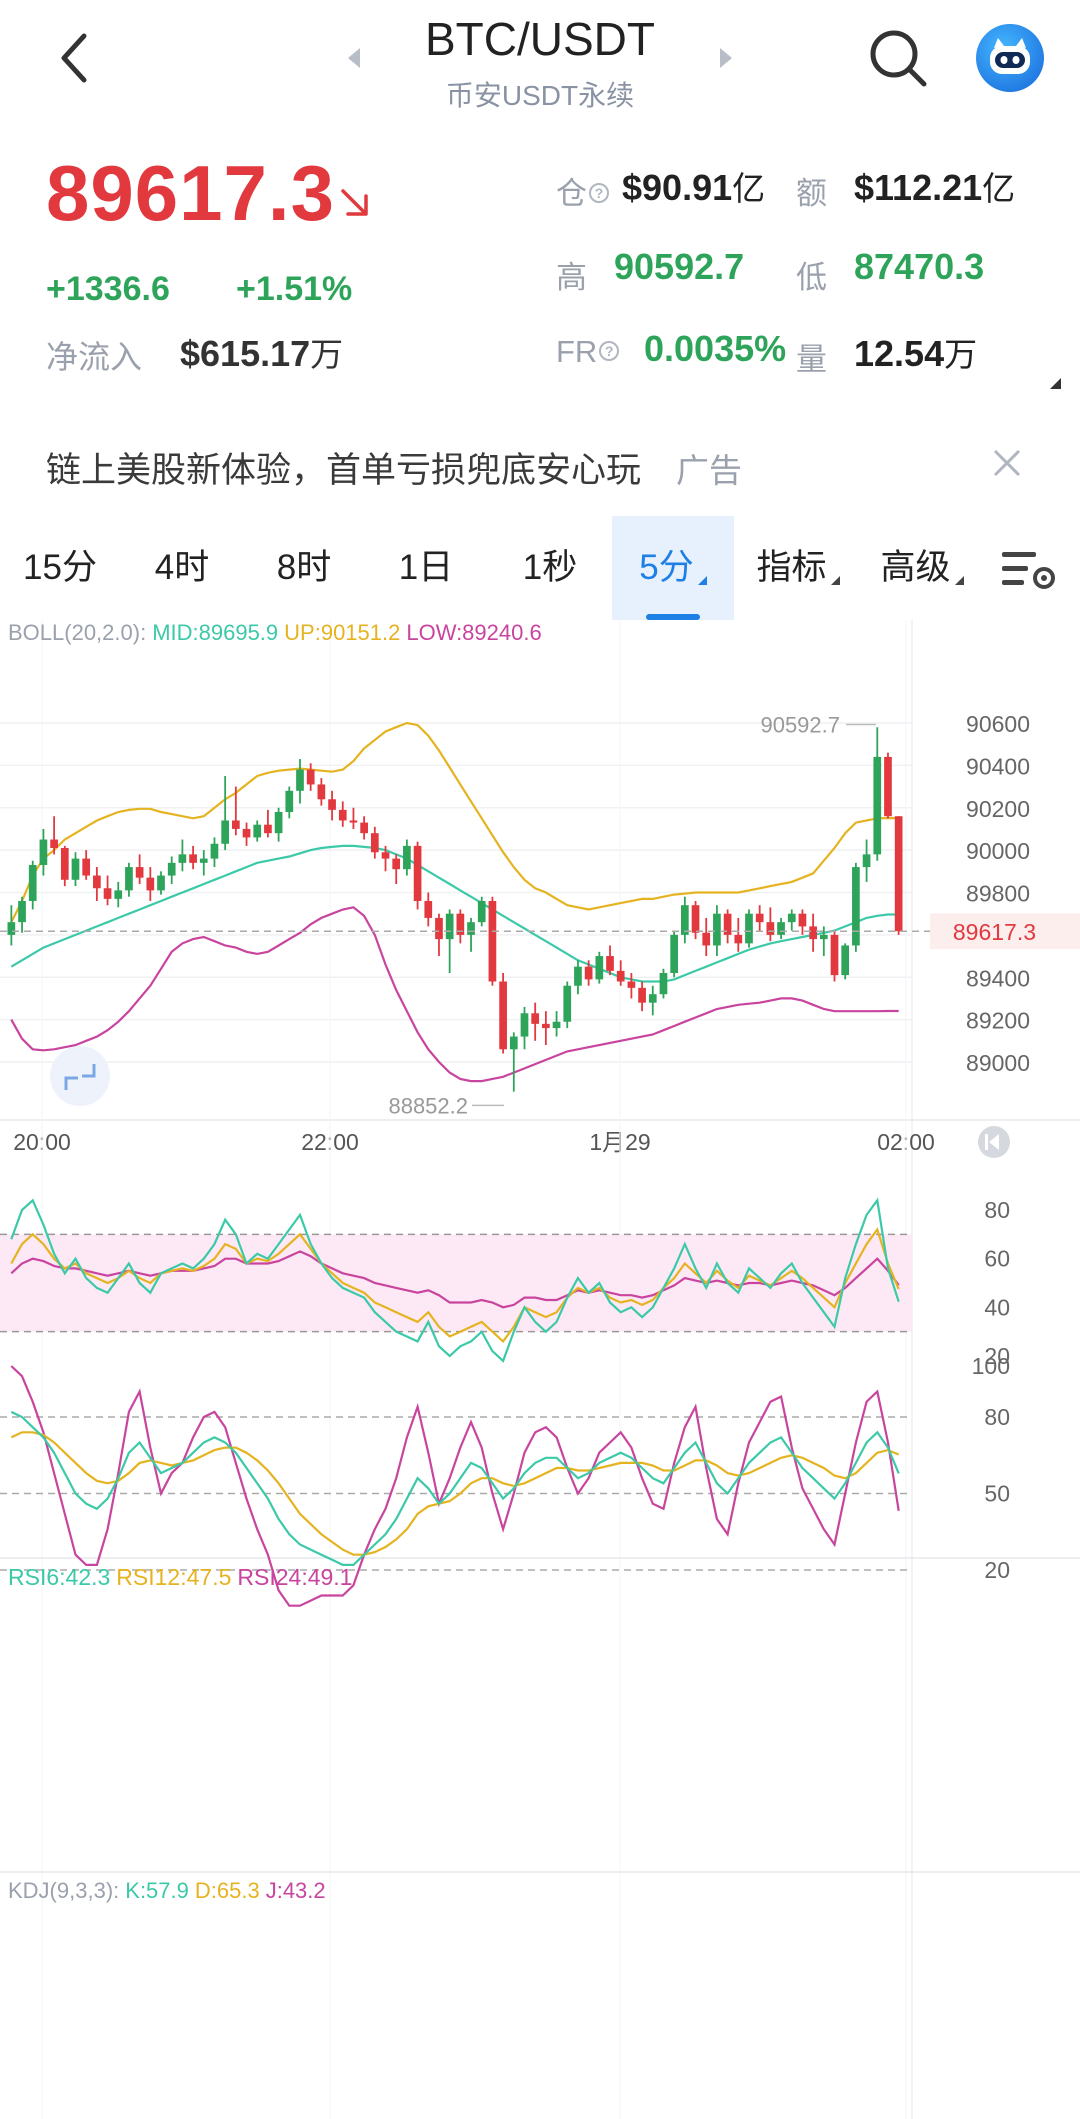  Describe the element at coordinates (959, 580) in the screenshot. I see `dropdown-triangle-icon` at that location.